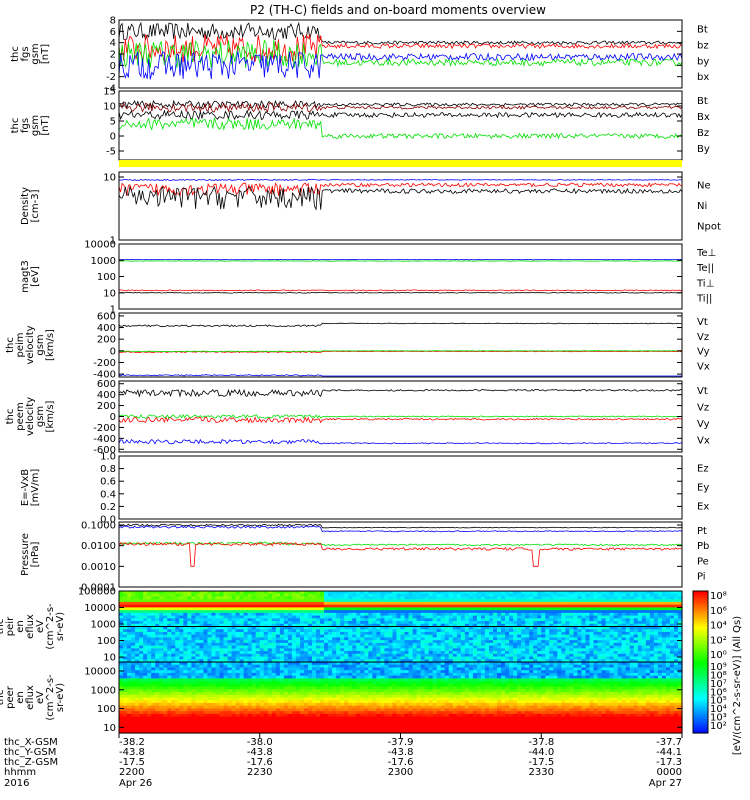 Image resolution: width=750 pixels, height=800 pixels. I want to click on series-line-Vx, so click(400, 441).